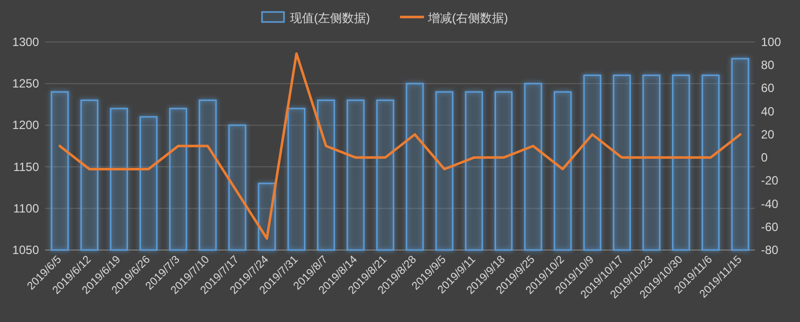 The height and width of the screenshot is (322, 800). Describe the element at coordinates (768, 134) in the screenshot. I see `y2-tick-label: 20` at that location.